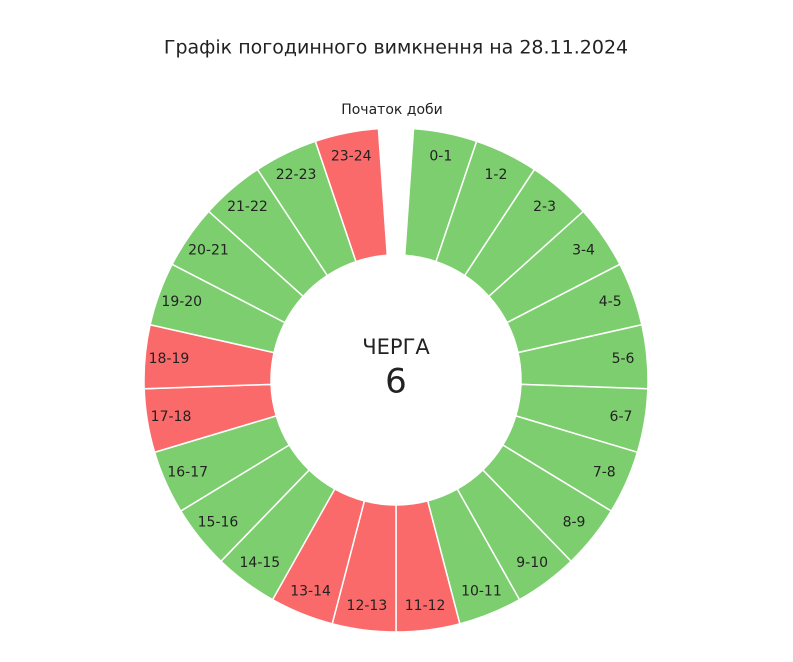 Image resolution: width=793 pixels, height=662 pixels. What do you see at coordinates (367, 606) in the screenshot?
I see `segment-label: 12-13` at bounding box center [367, 606].